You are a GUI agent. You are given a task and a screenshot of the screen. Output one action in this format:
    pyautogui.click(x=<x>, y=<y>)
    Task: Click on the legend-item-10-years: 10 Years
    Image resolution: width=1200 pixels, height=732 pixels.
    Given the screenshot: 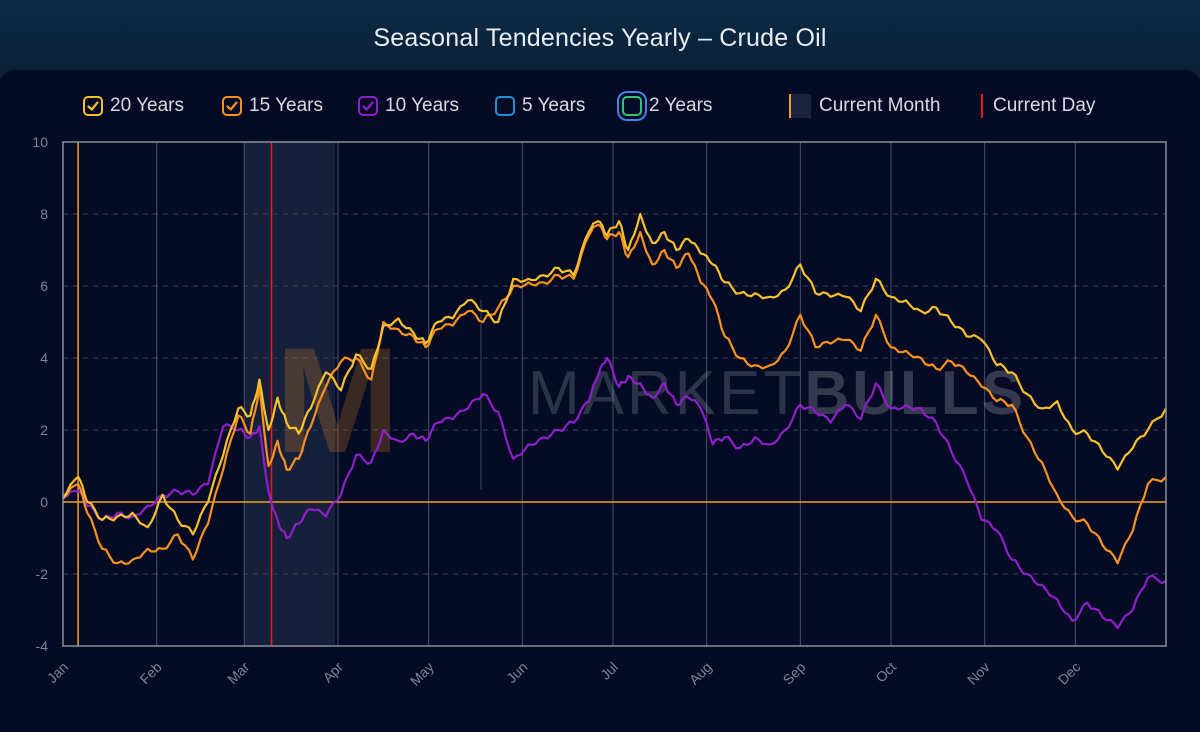 What is the action you would take?
    pyautogui.click(x=408, y=106)
    